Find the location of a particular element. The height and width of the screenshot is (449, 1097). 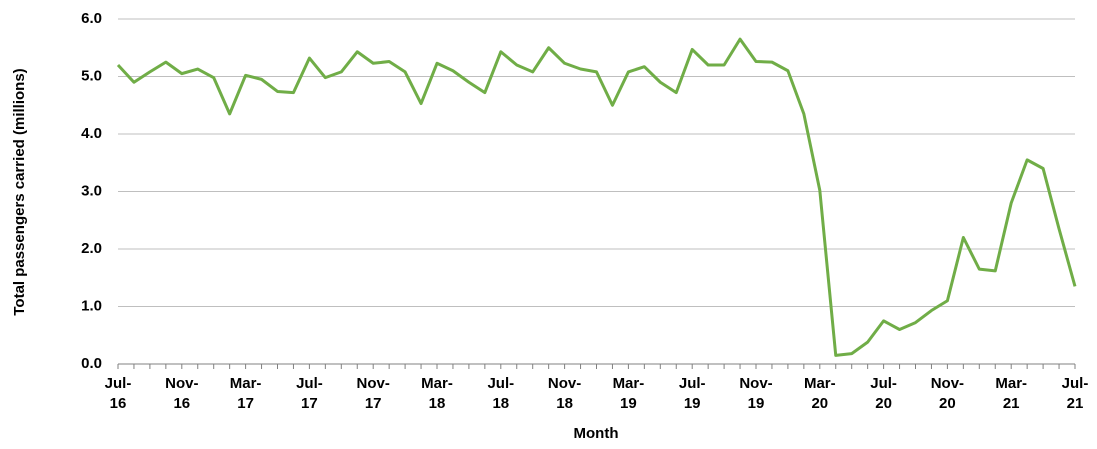

y-tick-label: 5.0 is located at coordinates (91, 75).